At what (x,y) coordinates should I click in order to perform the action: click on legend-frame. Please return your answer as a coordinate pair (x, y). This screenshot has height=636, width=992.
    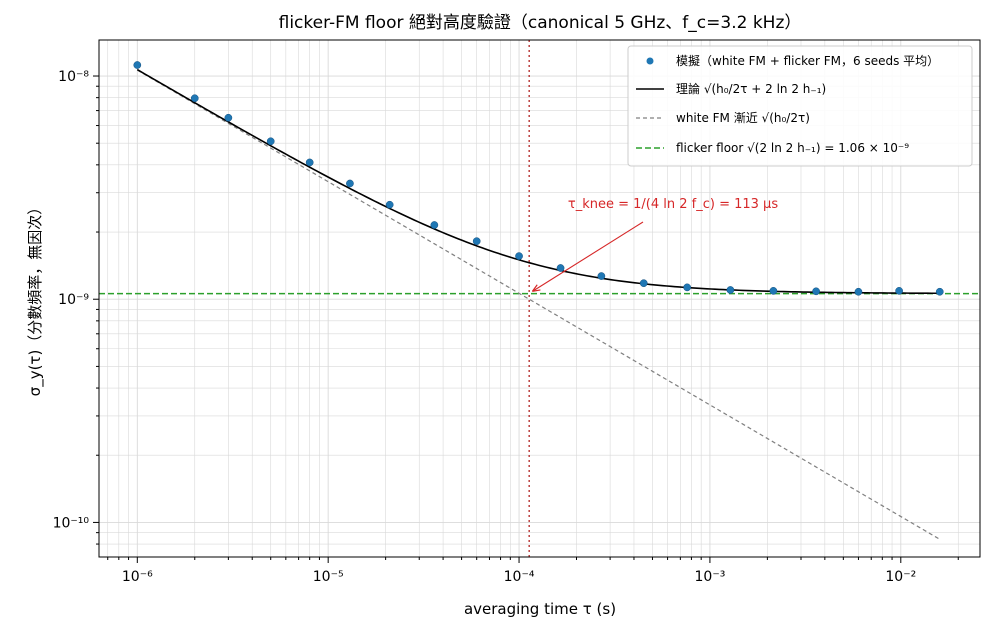
    Looking at the image, I should click on (800, 106).